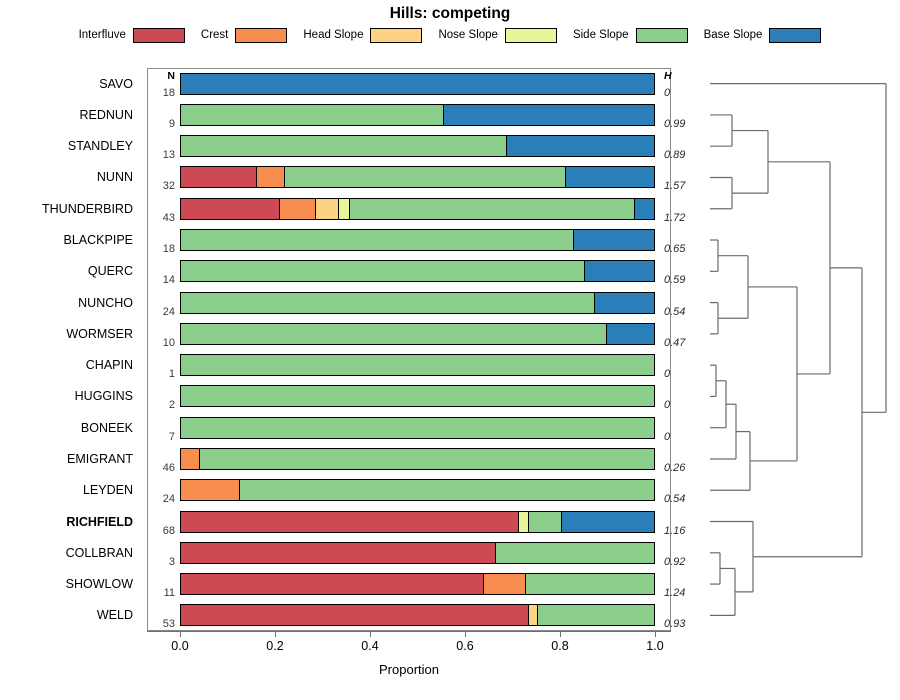 The width and height of the screenshot is (900, 700). What do you see at coordinates (450, 13) in the screenshot?
I see `page-title: Hills: competing` at bounding box center [450, 13].